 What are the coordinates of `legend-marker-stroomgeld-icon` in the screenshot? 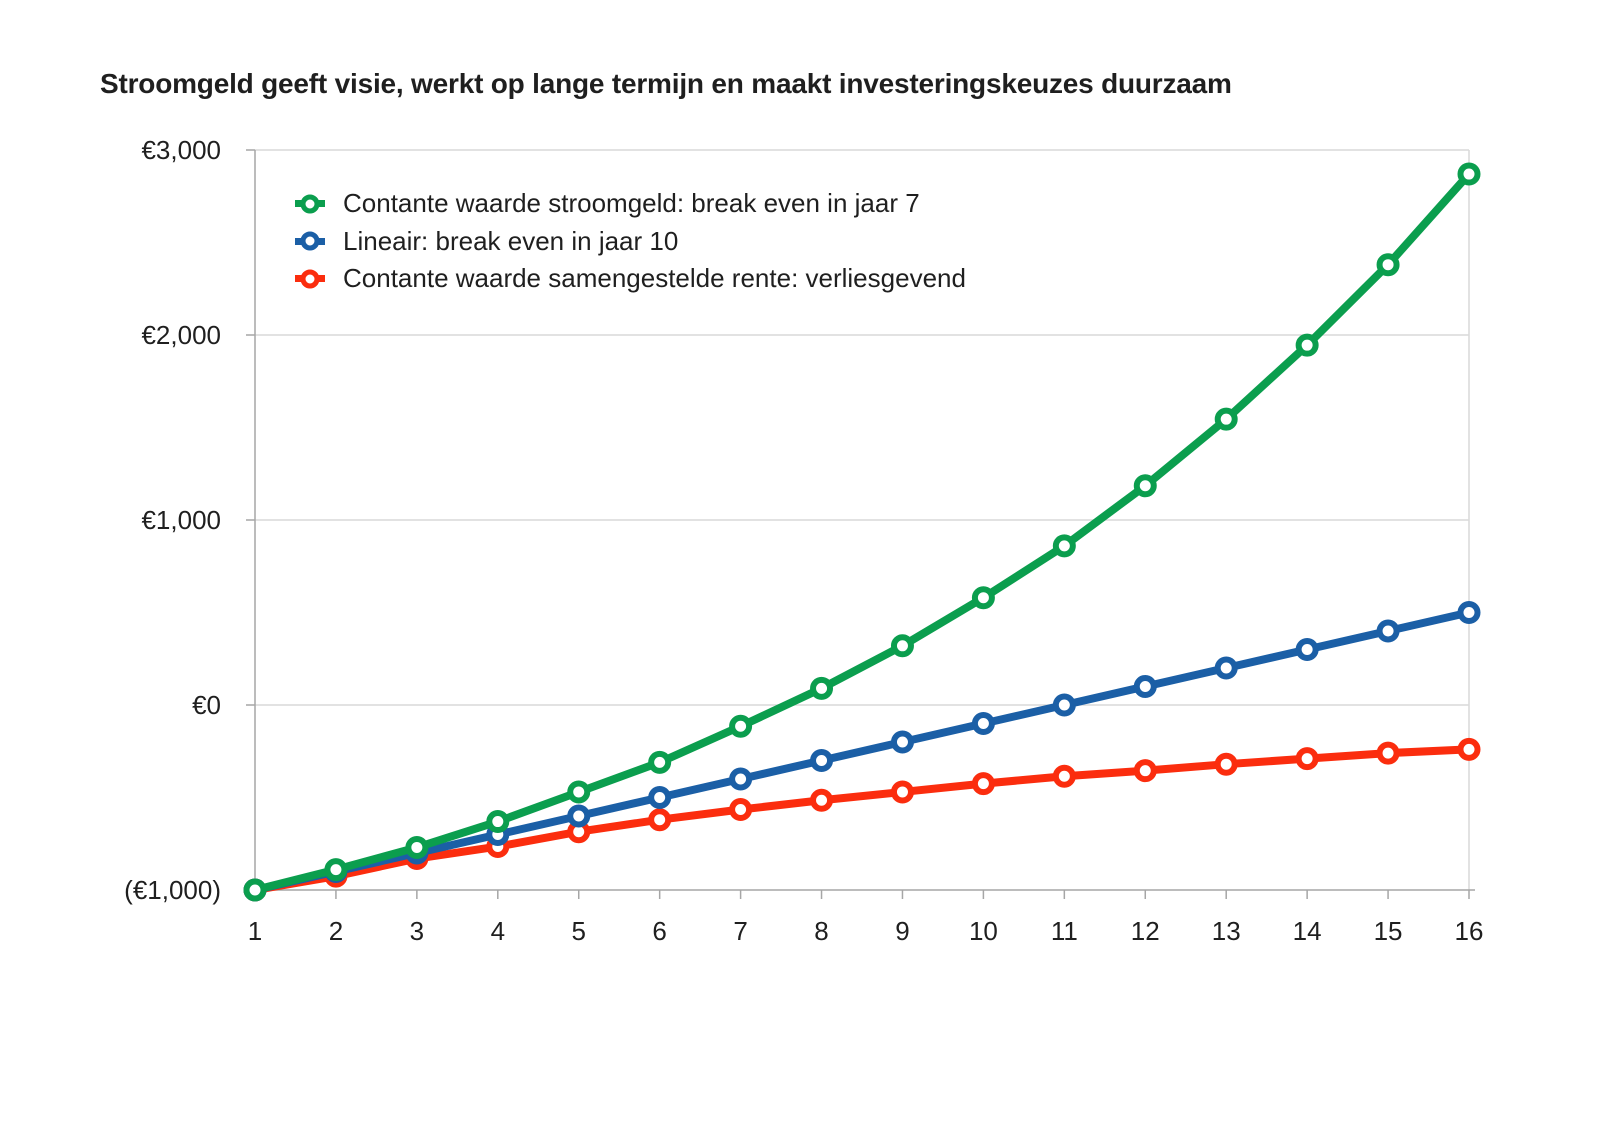 It's located at (310, 203).